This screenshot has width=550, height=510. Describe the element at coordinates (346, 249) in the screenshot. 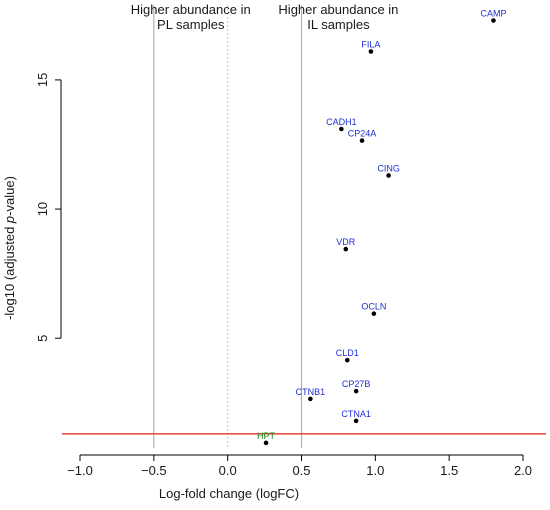

I see `point-vdr` at that location.